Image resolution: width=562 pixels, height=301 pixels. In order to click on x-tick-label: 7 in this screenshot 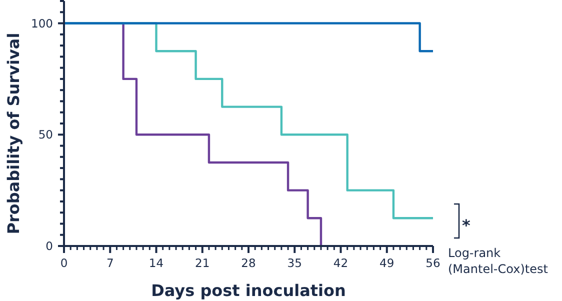, I will do `click(110, 263)`.